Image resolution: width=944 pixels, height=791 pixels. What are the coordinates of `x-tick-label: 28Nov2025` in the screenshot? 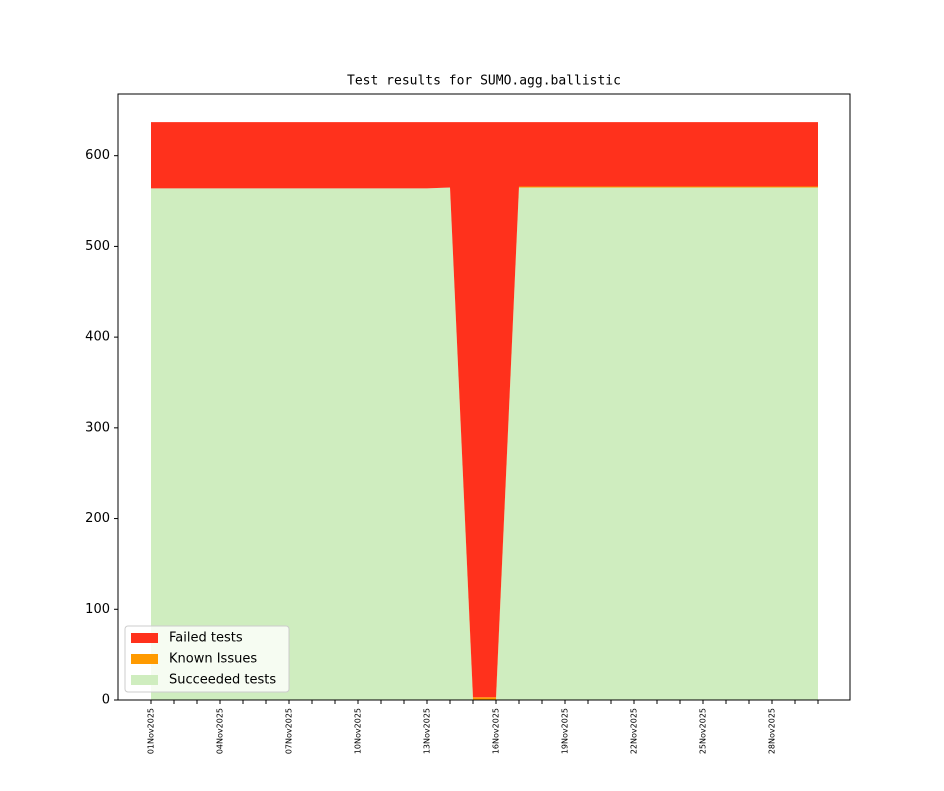 It's located at (772, 731).